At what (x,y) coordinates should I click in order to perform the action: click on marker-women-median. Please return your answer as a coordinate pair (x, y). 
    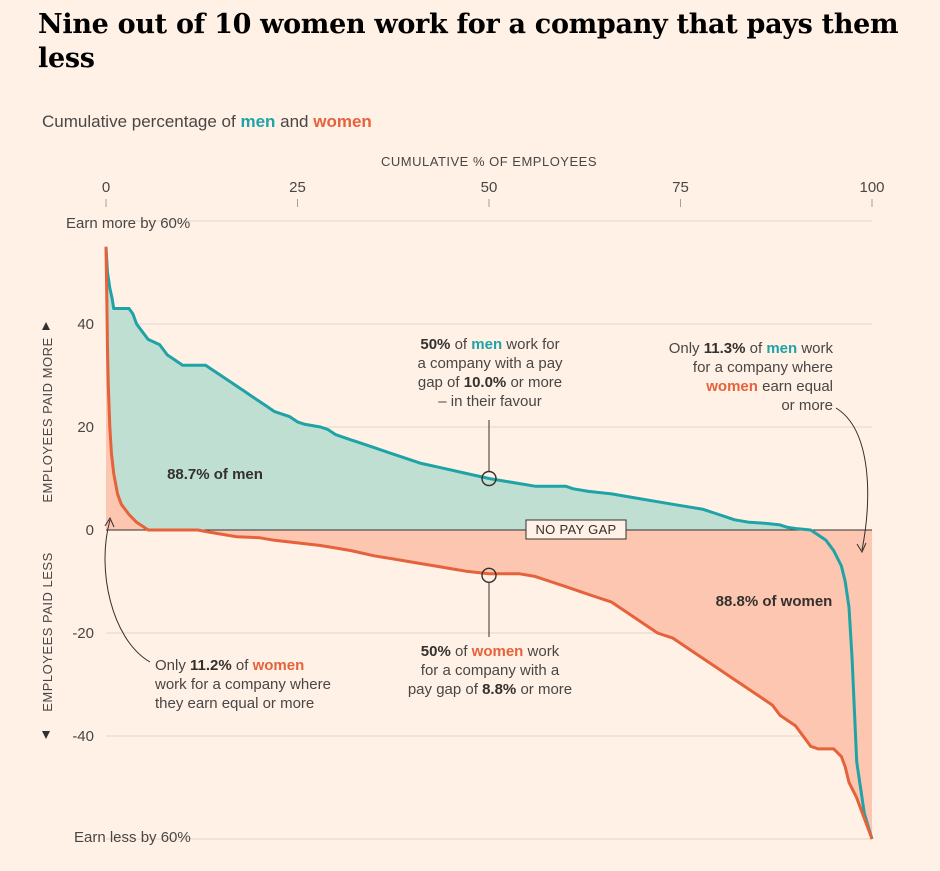
    Looking at the image, I should click on (489, 575).